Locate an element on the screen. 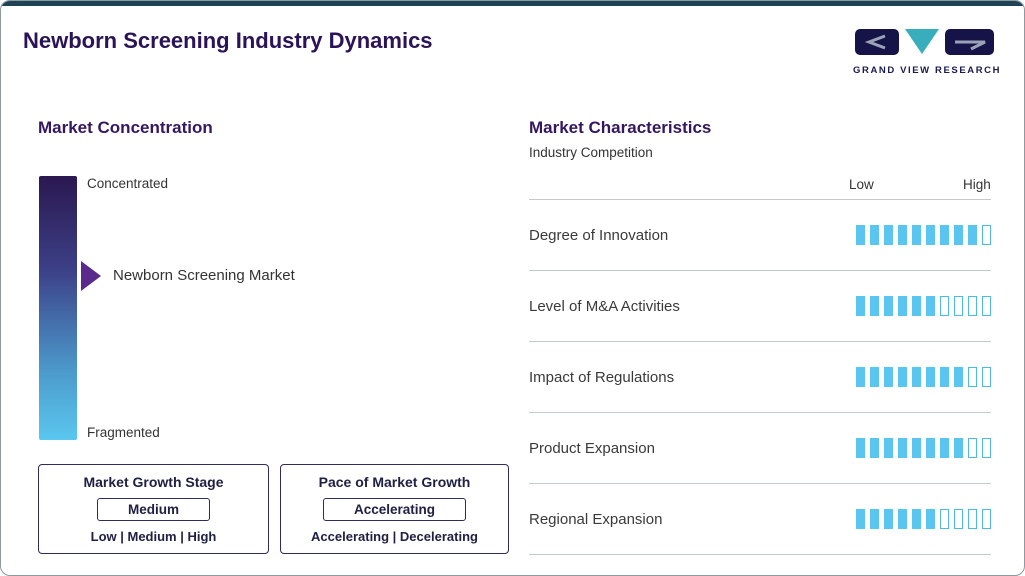  scale-low-label: Low is located at coordinates (861, 184).